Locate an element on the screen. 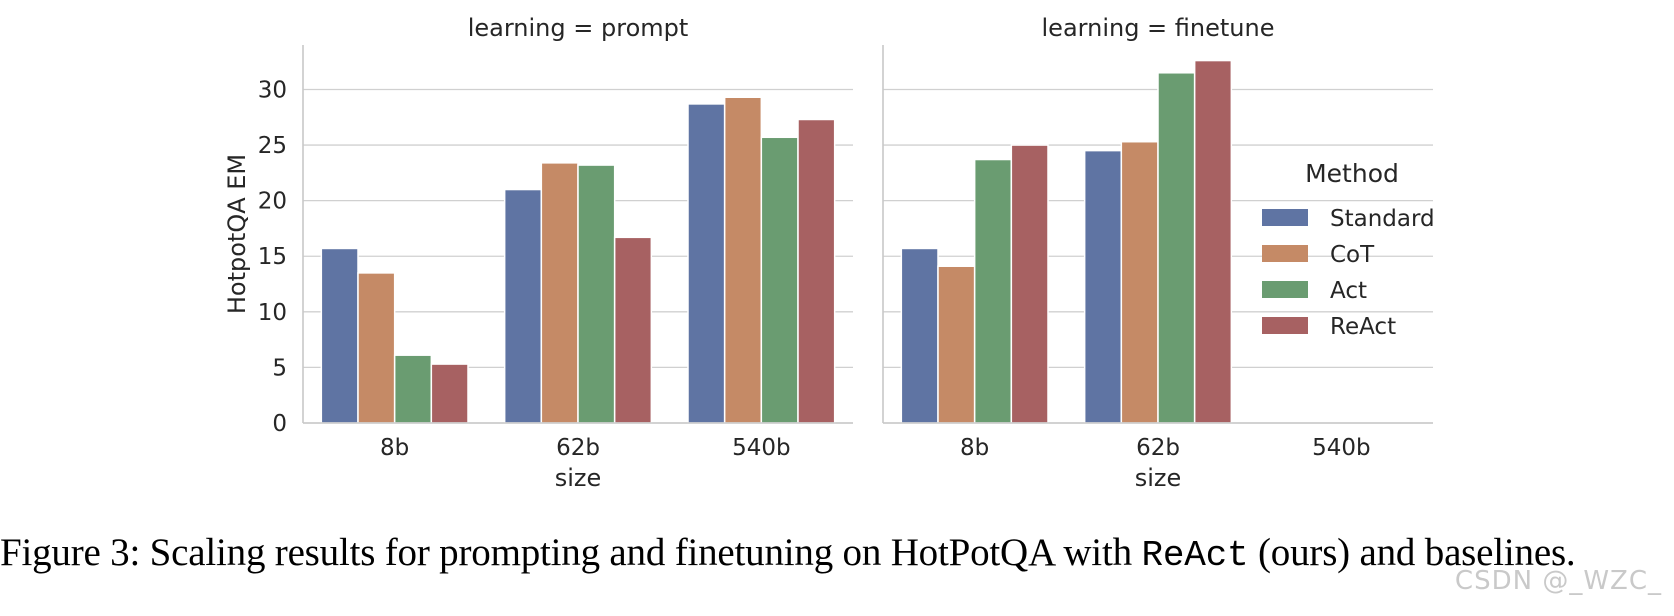 The image size is (1674, 616). legend-title: Method is located at coordinates (1352, 173).